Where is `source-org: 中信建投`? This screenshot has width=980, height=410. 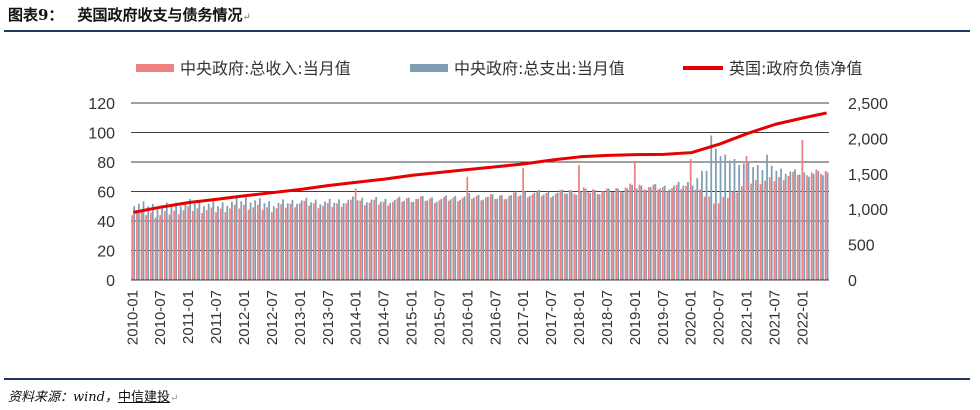 source-org: 中信建投 is located at coordinates (143, 397).